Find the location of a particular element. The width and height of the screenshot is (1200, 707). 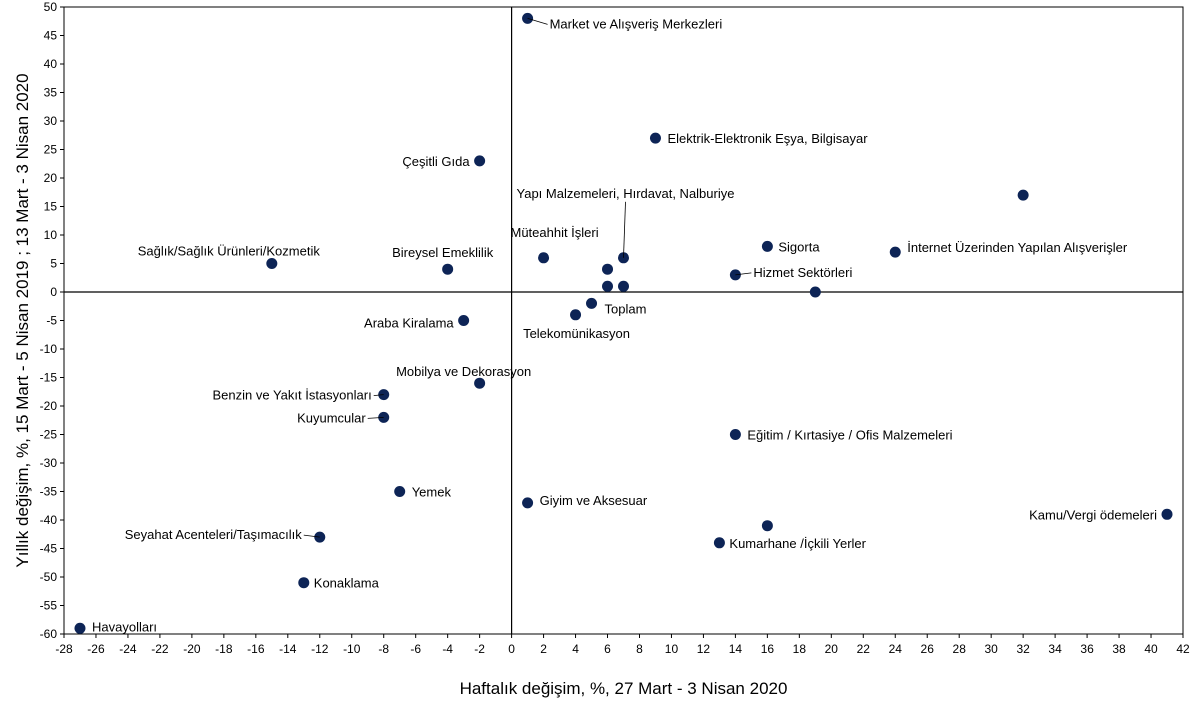

x-tick-label: 14 is located at coordinates (736, 649).